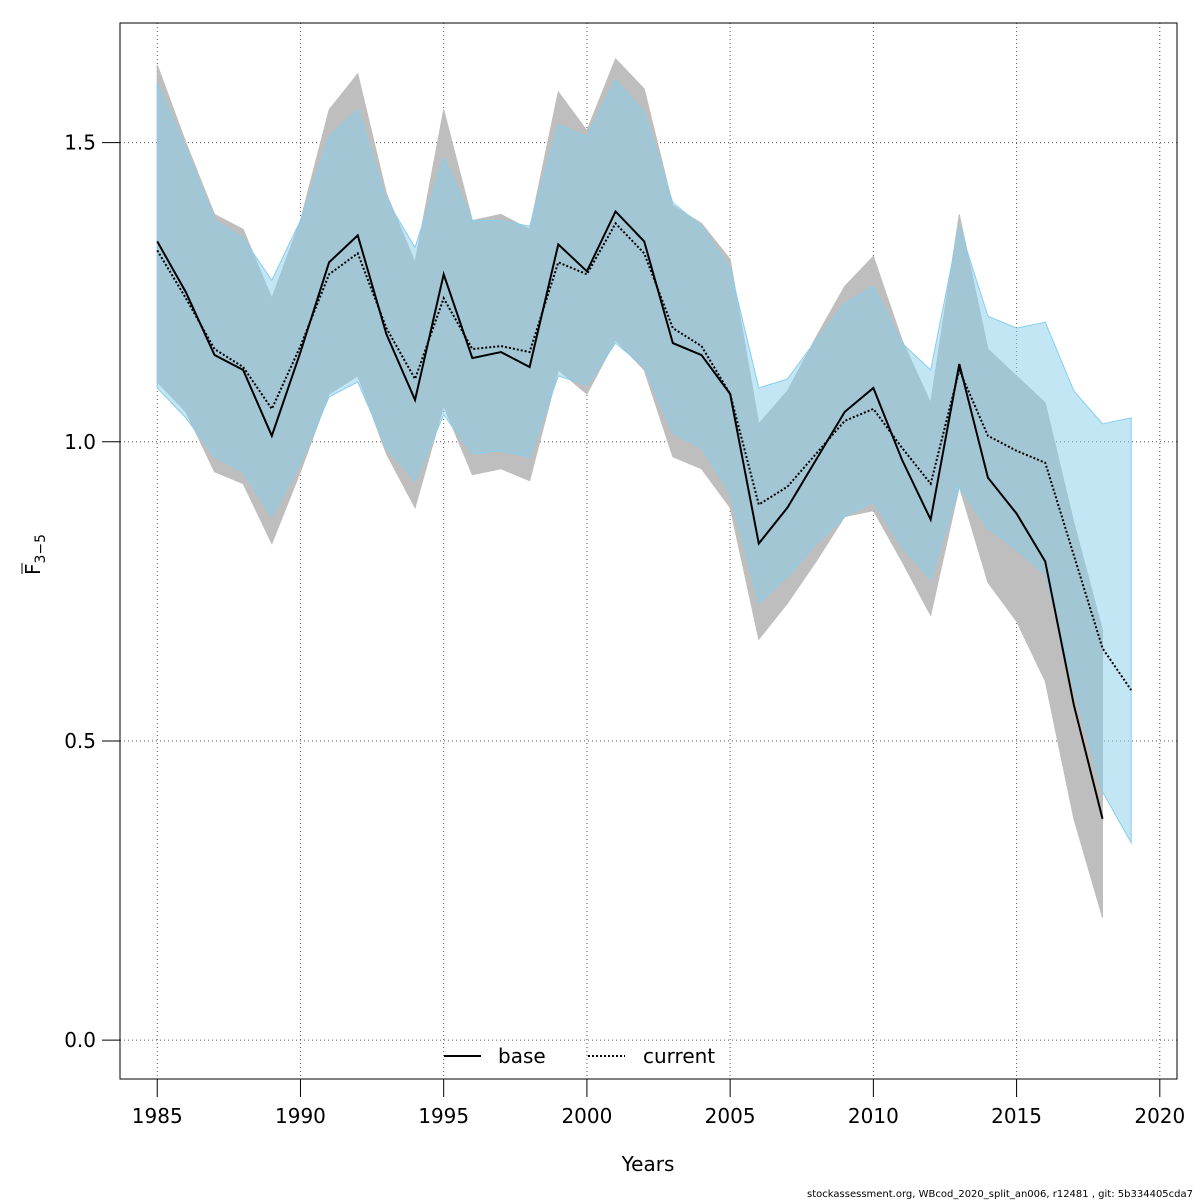 Image resolution: width=1200 pixels, height=1200 pixels. I want to click on y-axis-title-main: F3−5, so click(35, 554).